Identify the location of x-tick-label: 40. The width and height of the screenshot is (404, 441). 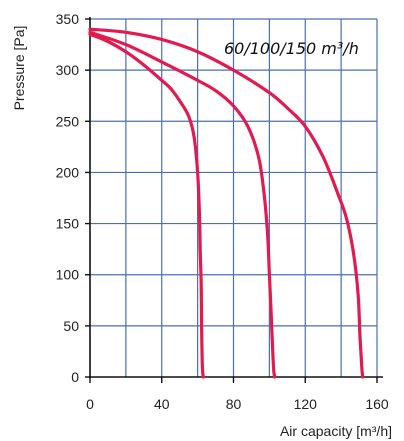
(162, 404).